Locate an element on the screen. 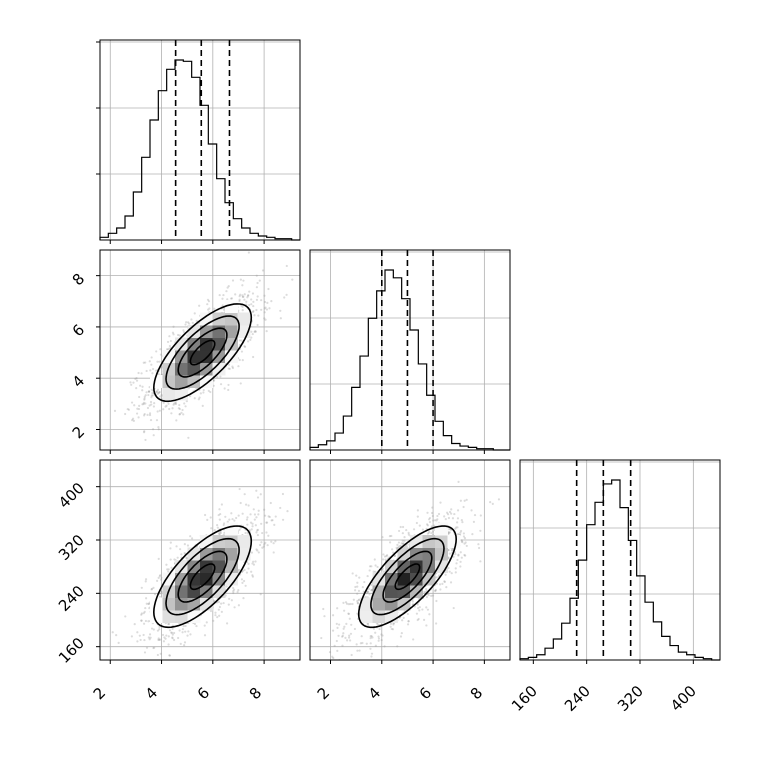  tick-label-x0-1: 4 is located at coordinates (151, 693).